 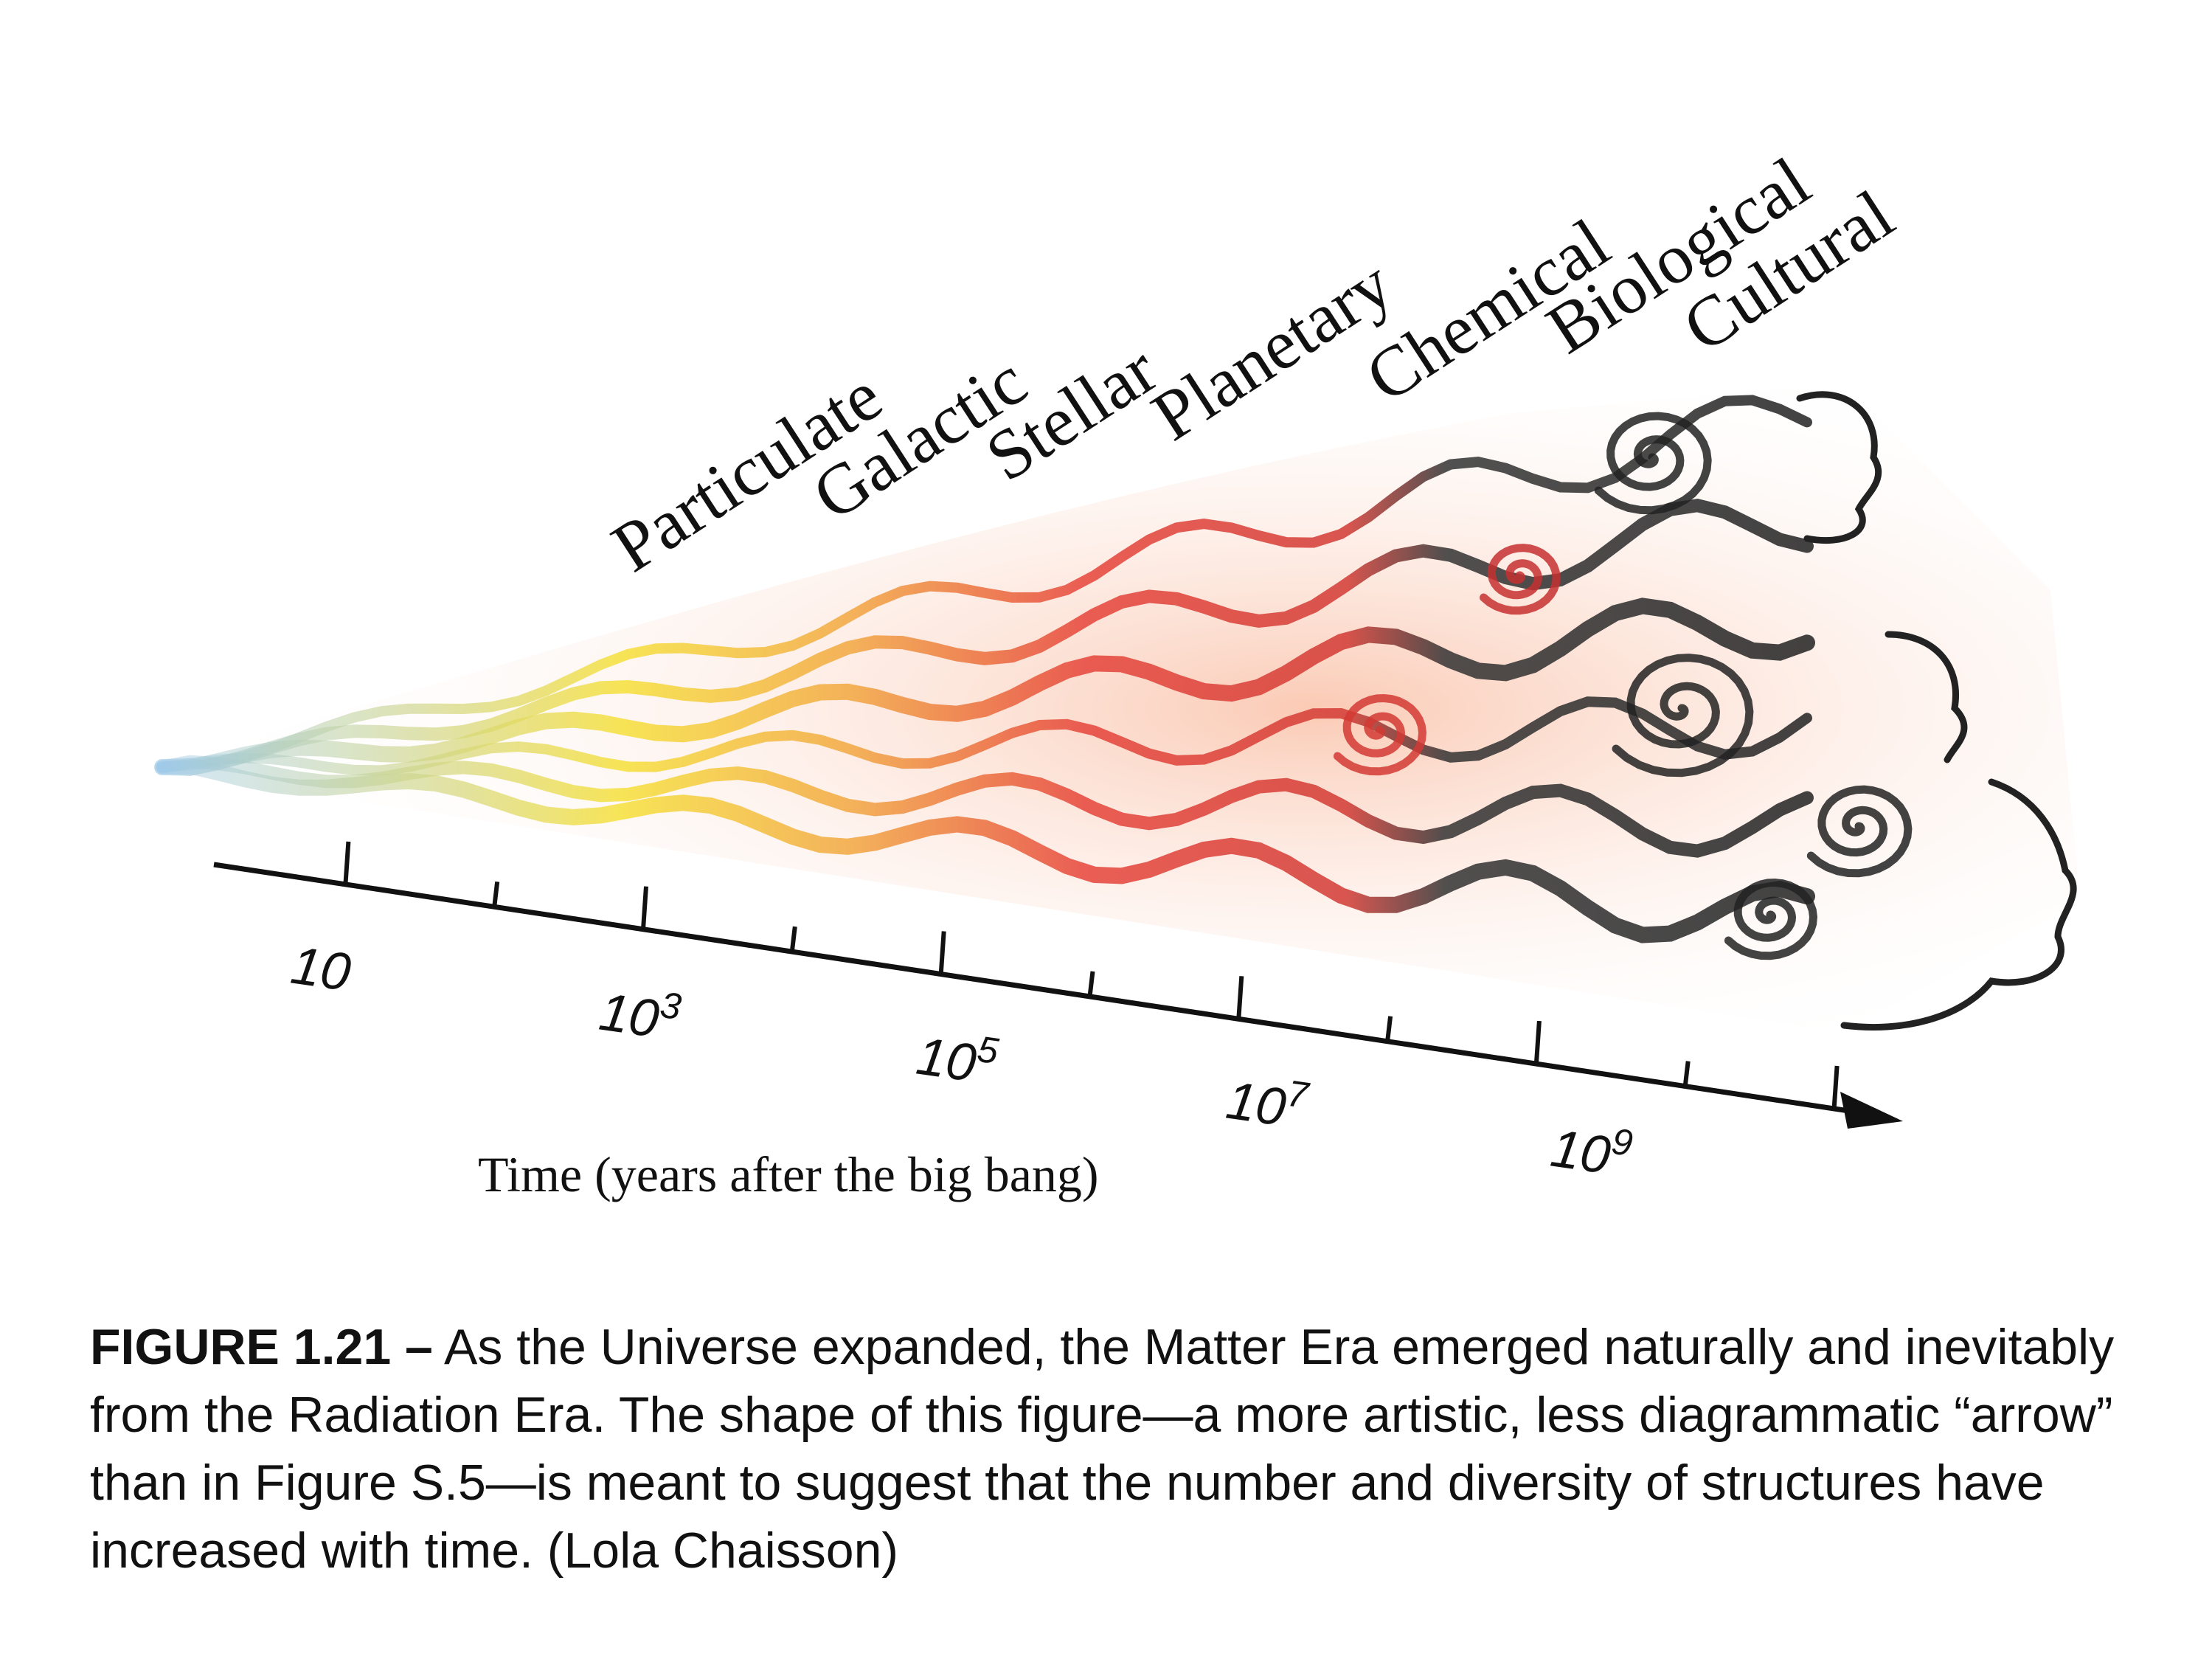 I want to click on face-profile-upper, so click(x=1839, y=467).